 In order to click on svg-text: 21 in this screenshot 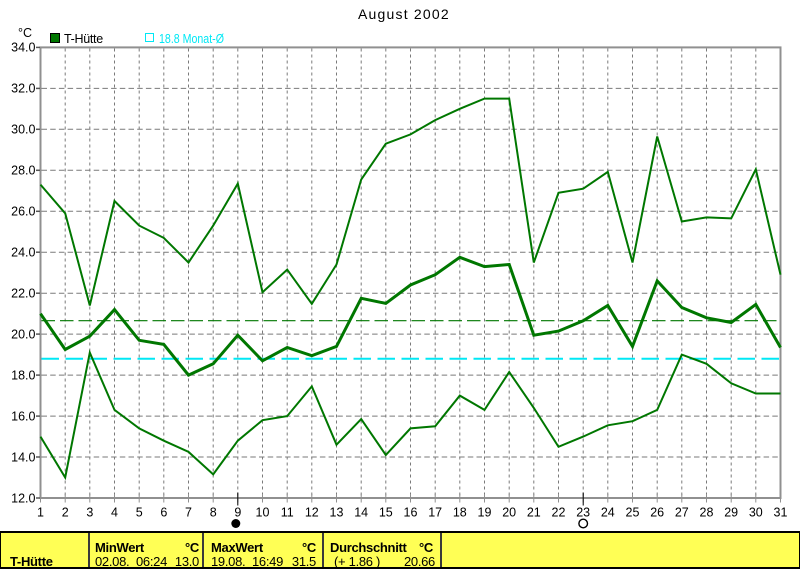, I will do `click(534, 513)`.